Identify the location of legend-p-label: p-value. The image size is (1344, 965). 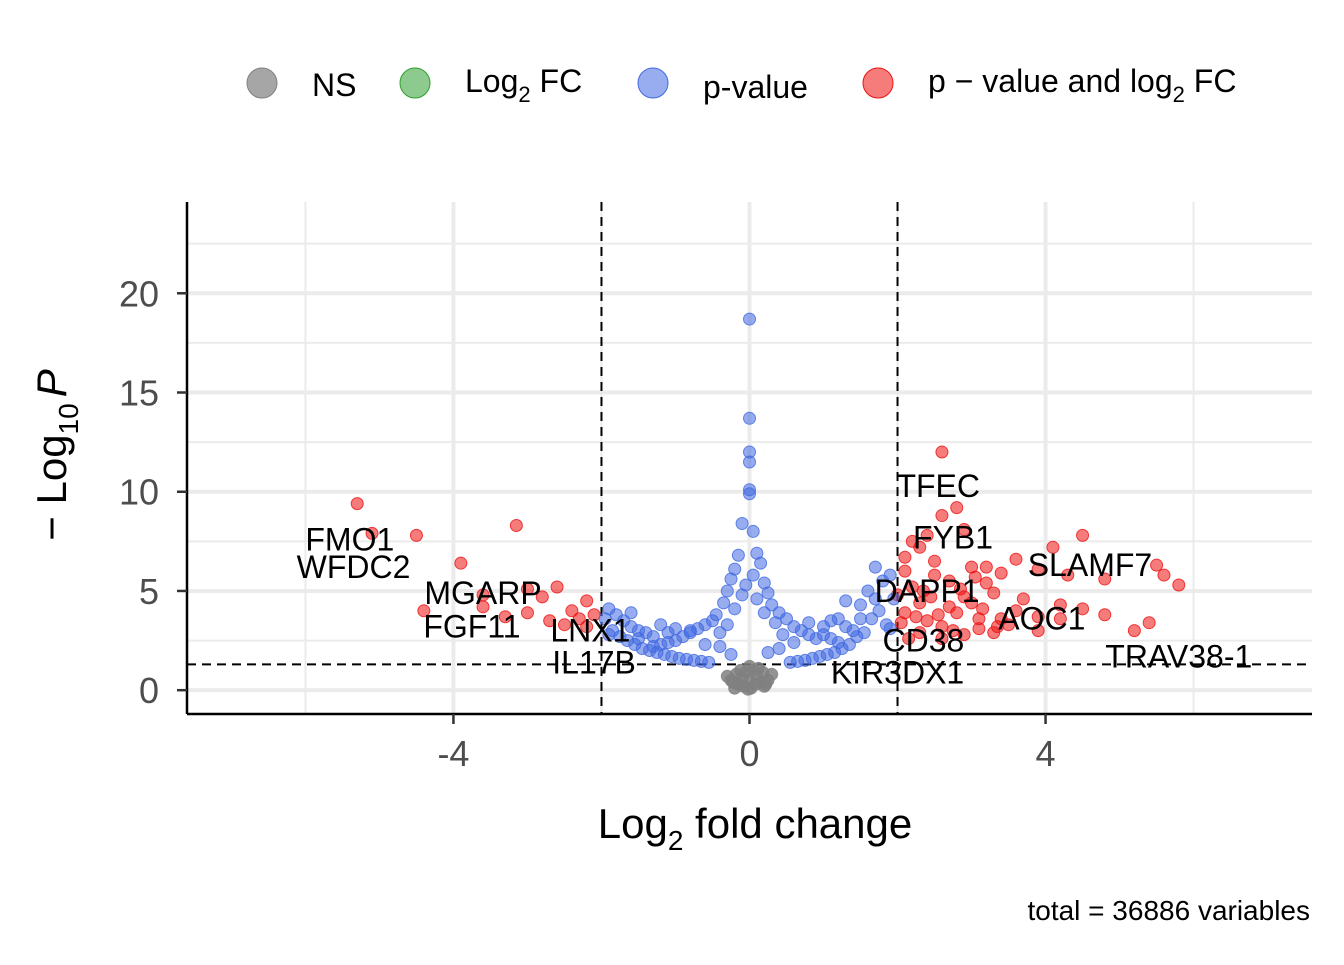
(755, 87).